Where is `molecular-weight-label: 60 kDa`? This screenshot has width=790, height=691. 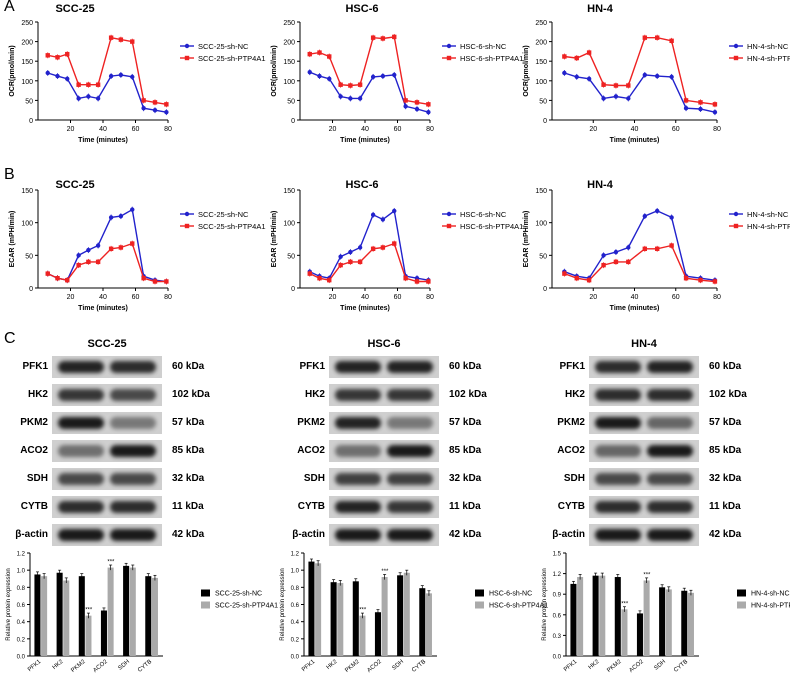
molecular-weight-label: 60 kDa is located at coordinates (725, 366).